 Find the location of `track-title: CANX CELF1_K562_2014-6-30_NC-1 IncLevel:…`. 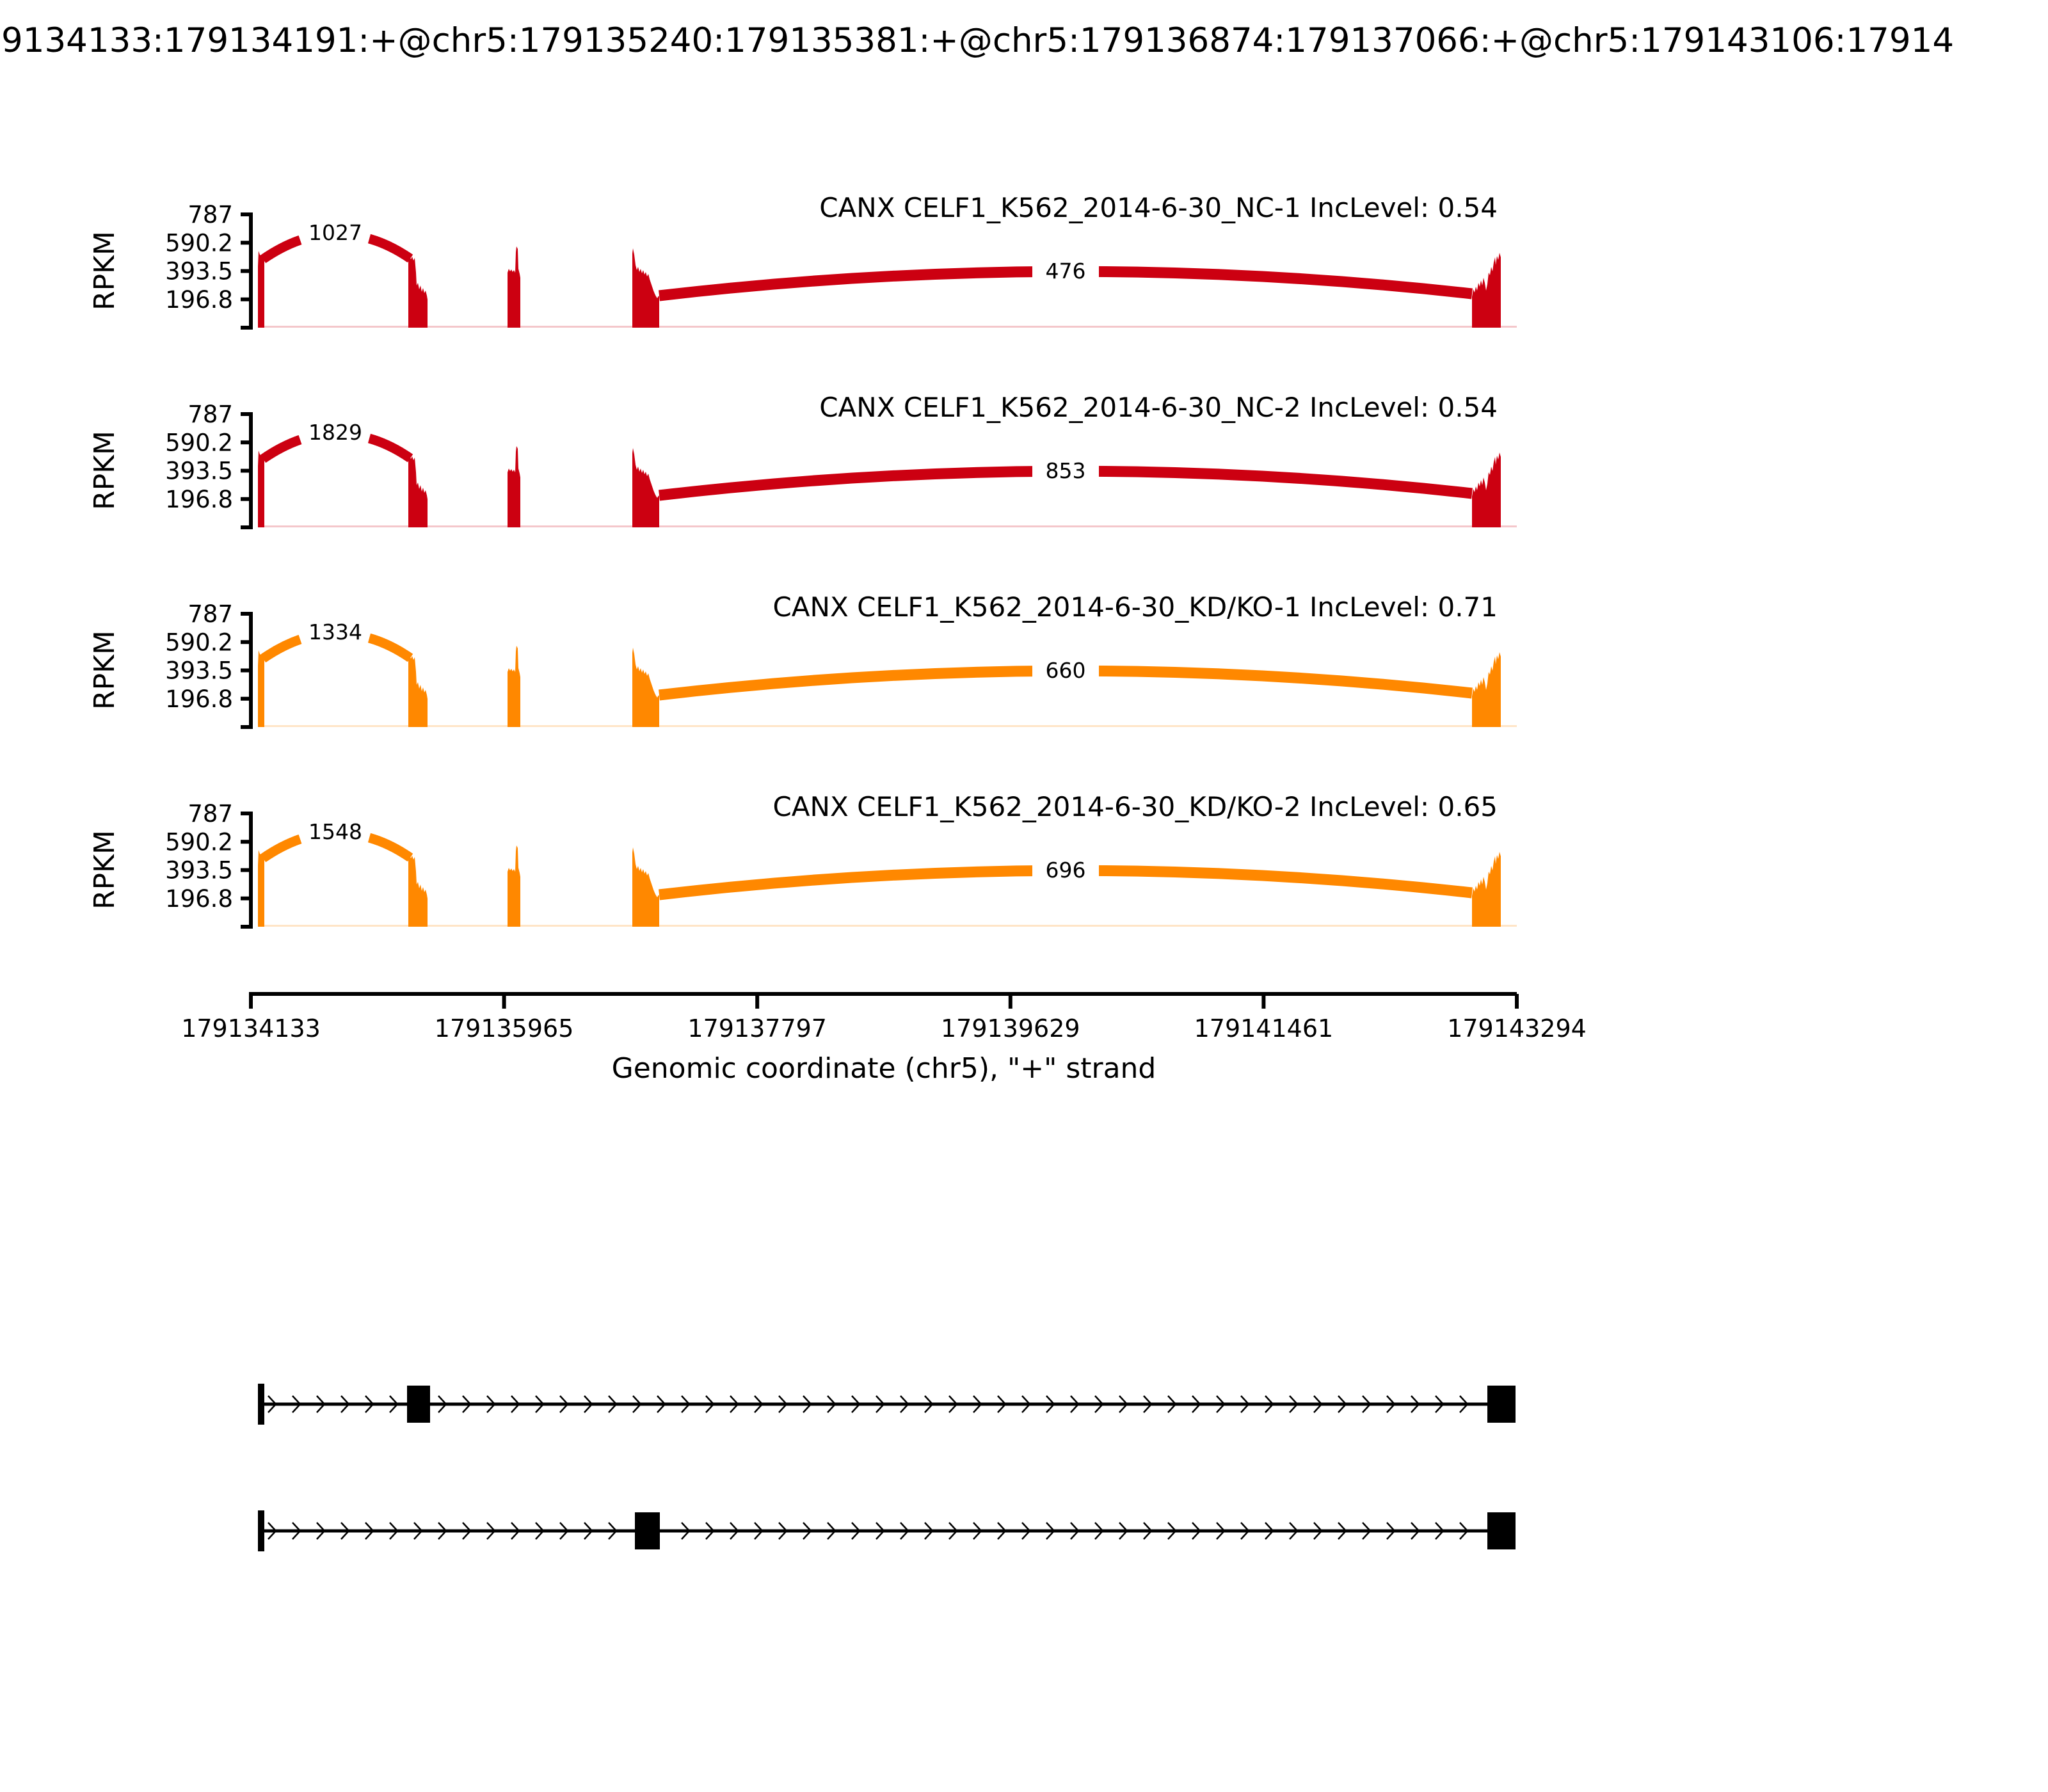

track-title: CANX CELF1_K562_2014-6-30_NC-1 IncLevel:… is located at coordinates (1158, 207).